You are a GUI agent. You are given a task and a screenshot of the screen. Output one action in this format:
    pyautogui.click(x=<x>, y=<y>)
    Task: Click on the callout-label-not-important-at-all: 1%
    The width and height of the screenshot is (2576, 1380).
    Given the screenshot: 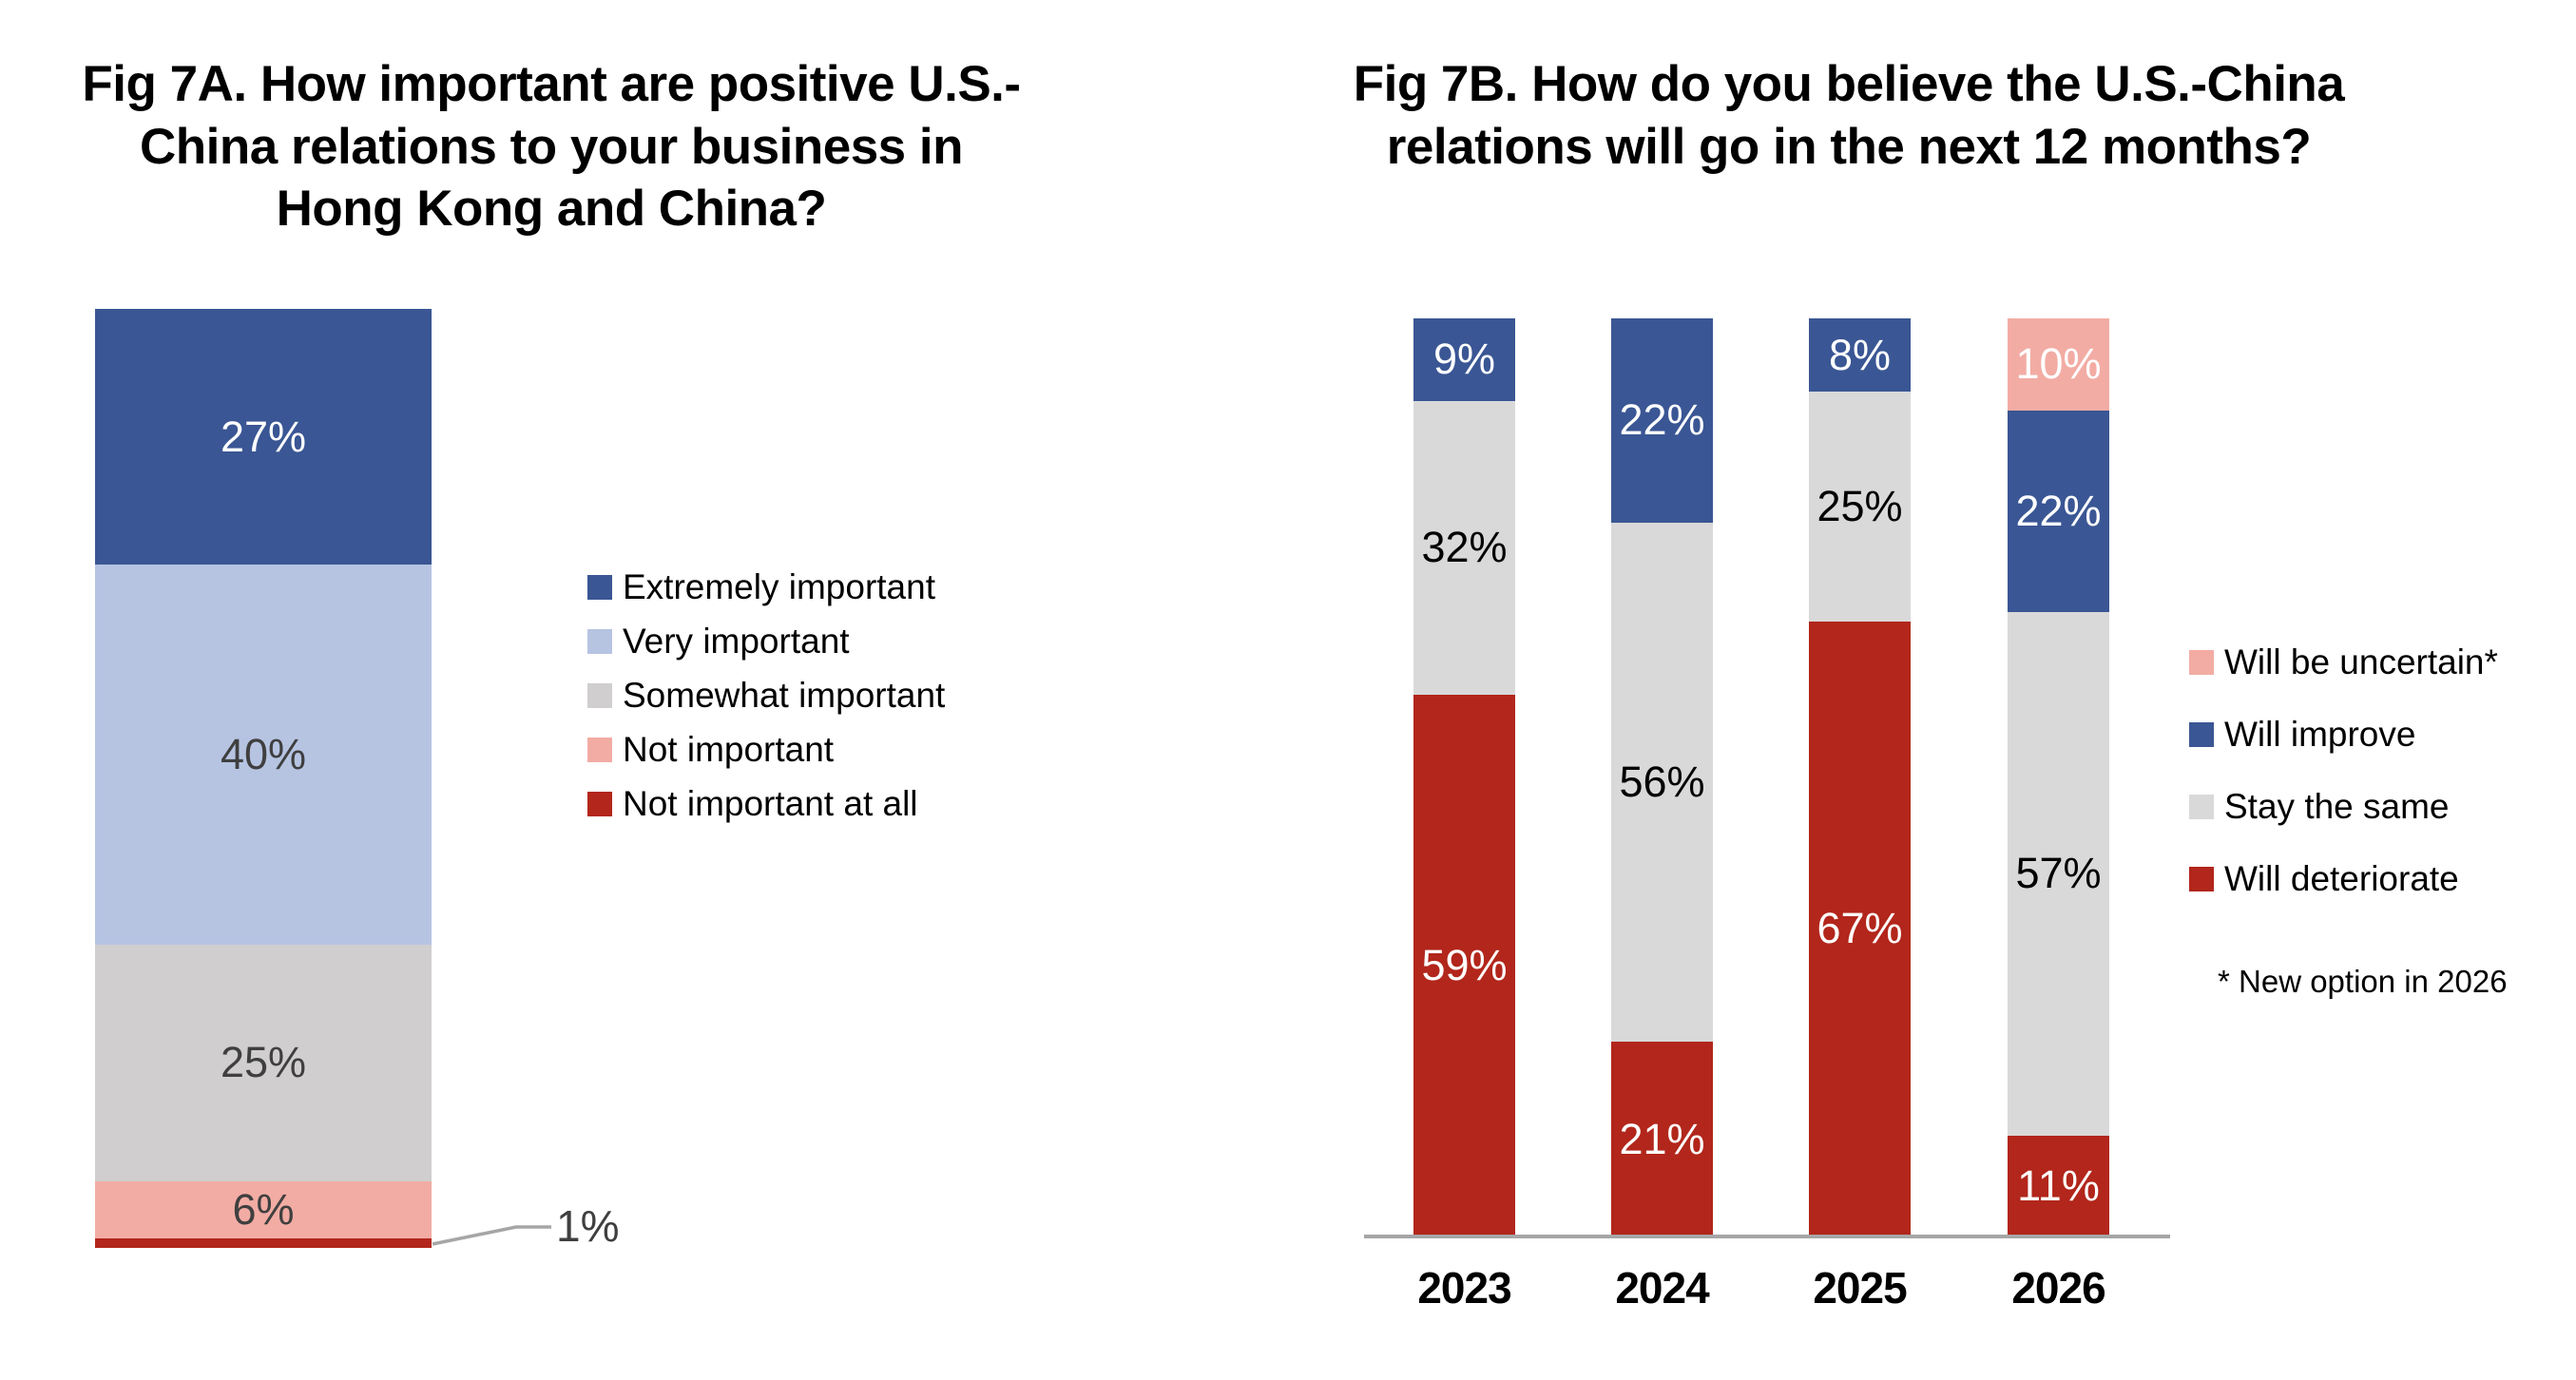 What is the action you would take?
    pyautogui.click(x=588, y=1226)
    